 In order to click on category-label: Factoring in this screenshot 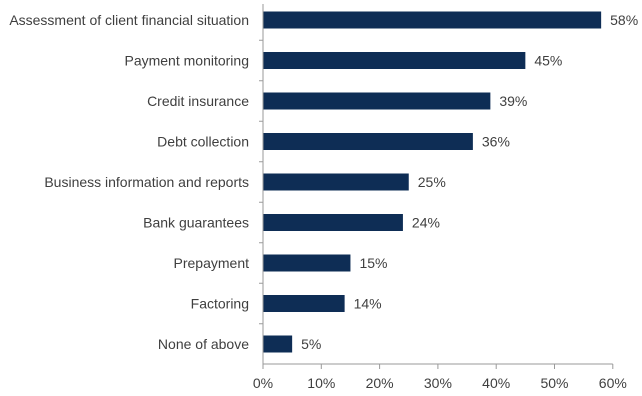, I will do `click(220, 304)`.